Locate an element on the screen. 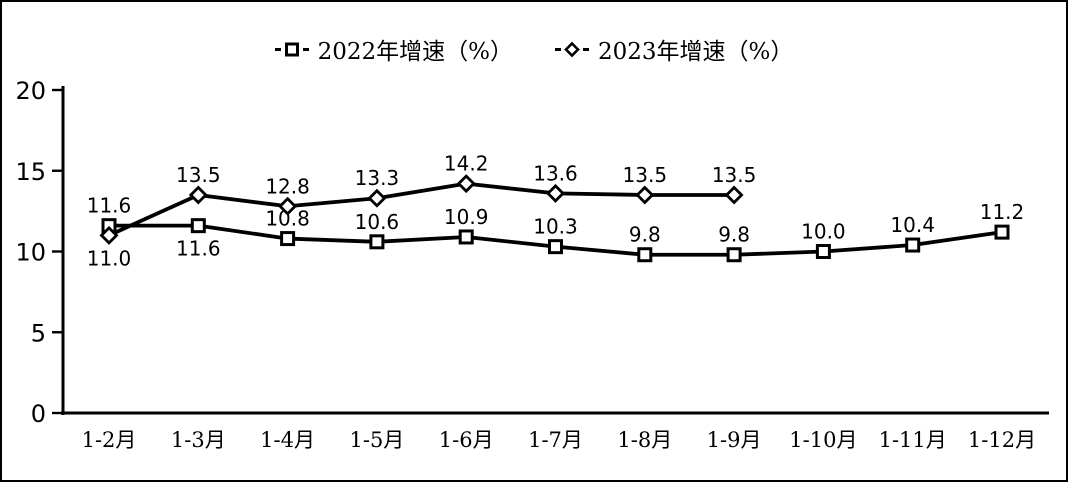 The height and width of the screenshot is (482, 1068). x-category-label: 1-12月 is located at coordinates (1002, 440).